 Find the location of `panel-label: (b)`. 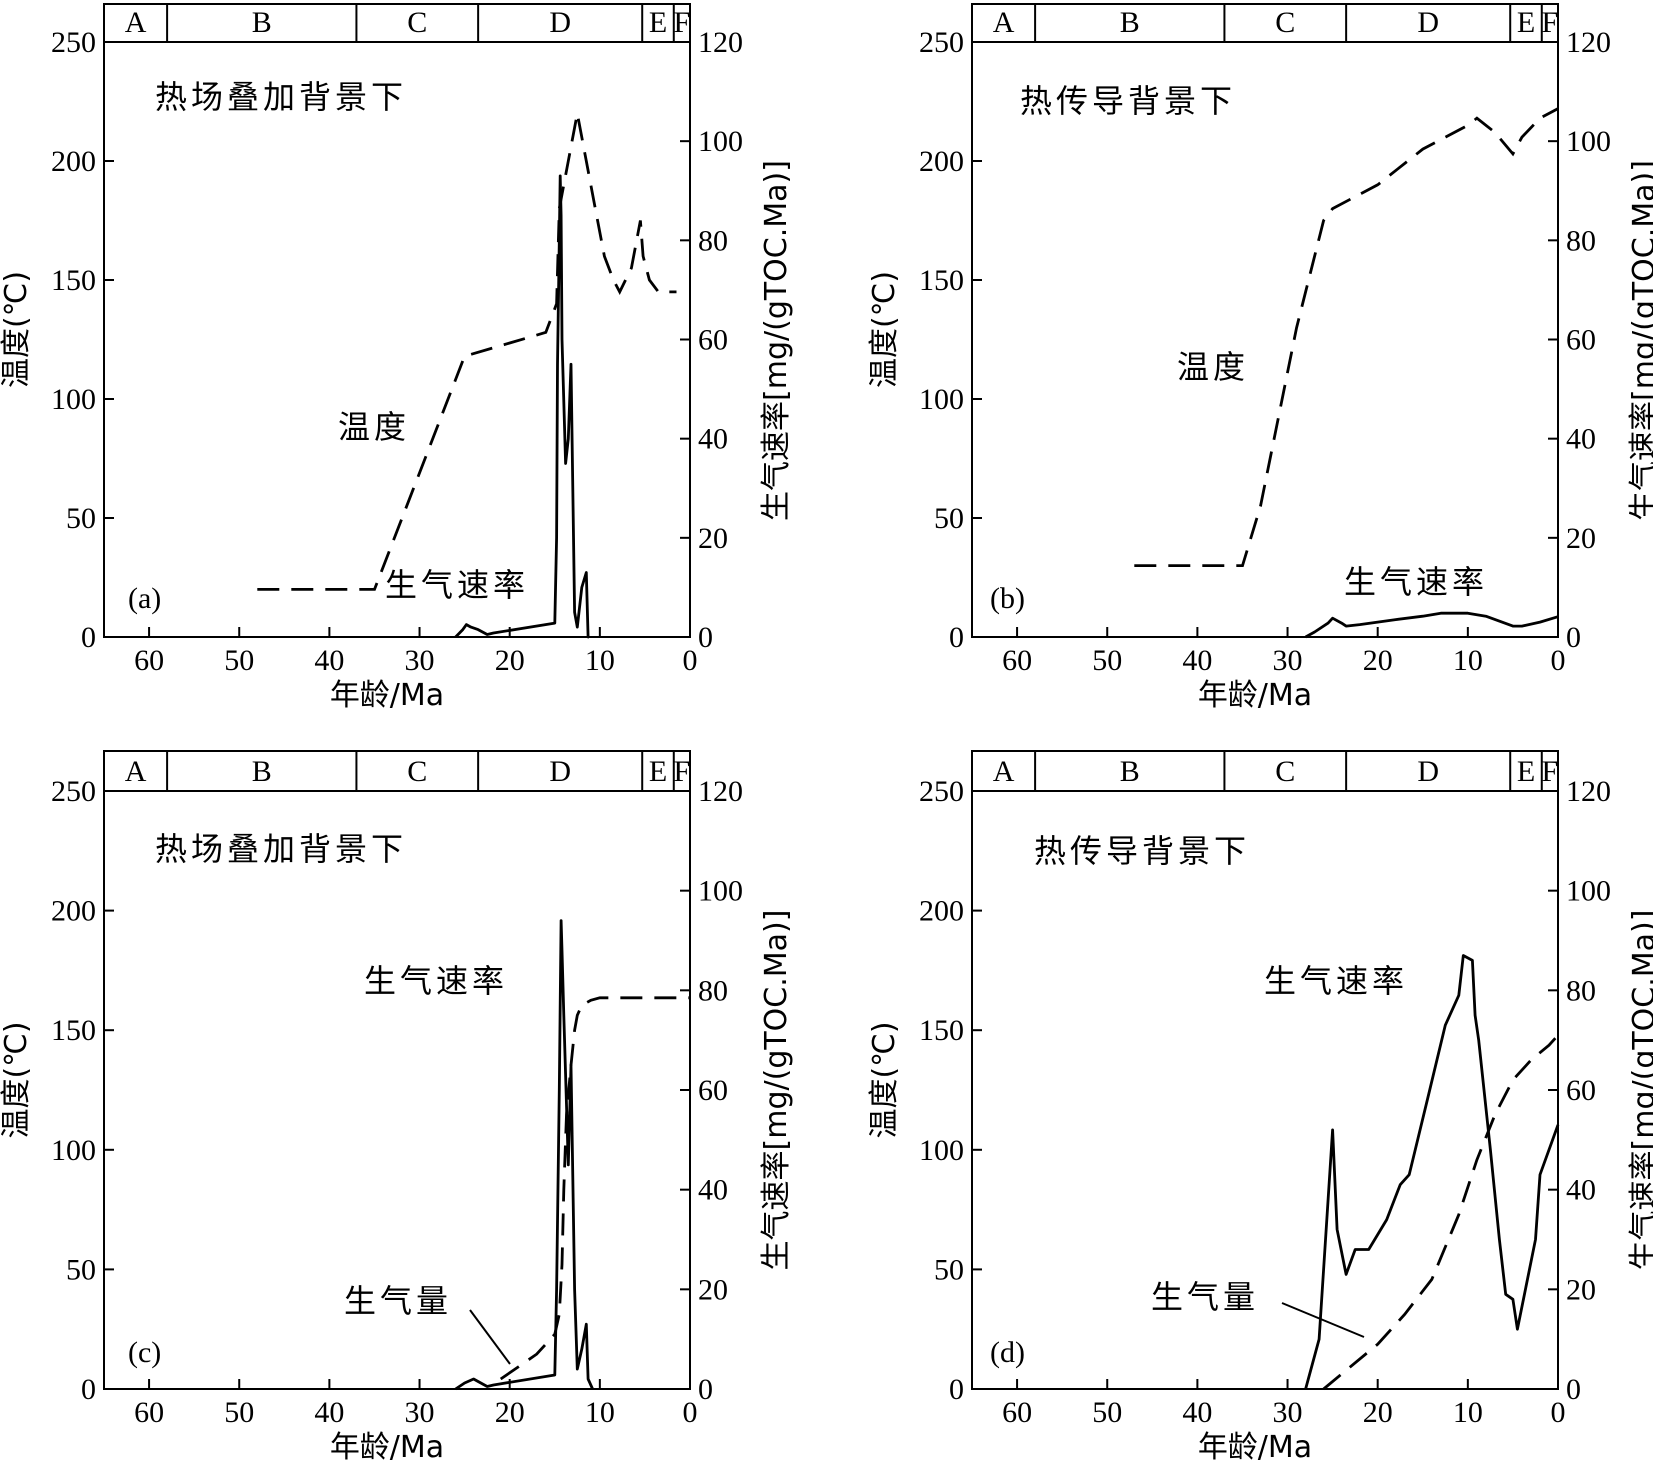

panel-label: (b) is located at coordinates (1007, 598).